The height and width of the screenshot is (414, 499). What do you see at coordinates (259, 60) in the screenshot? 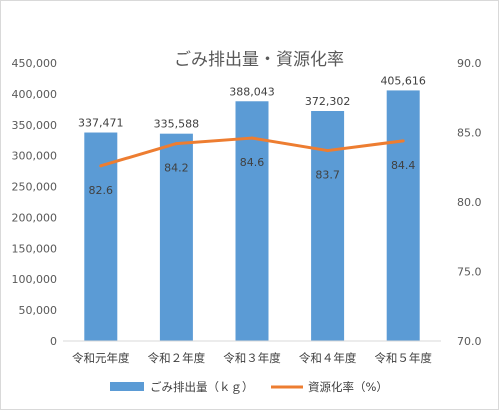
I see `chart-title: ごみ排出量・資源化率` at bounding box center [259, 60].